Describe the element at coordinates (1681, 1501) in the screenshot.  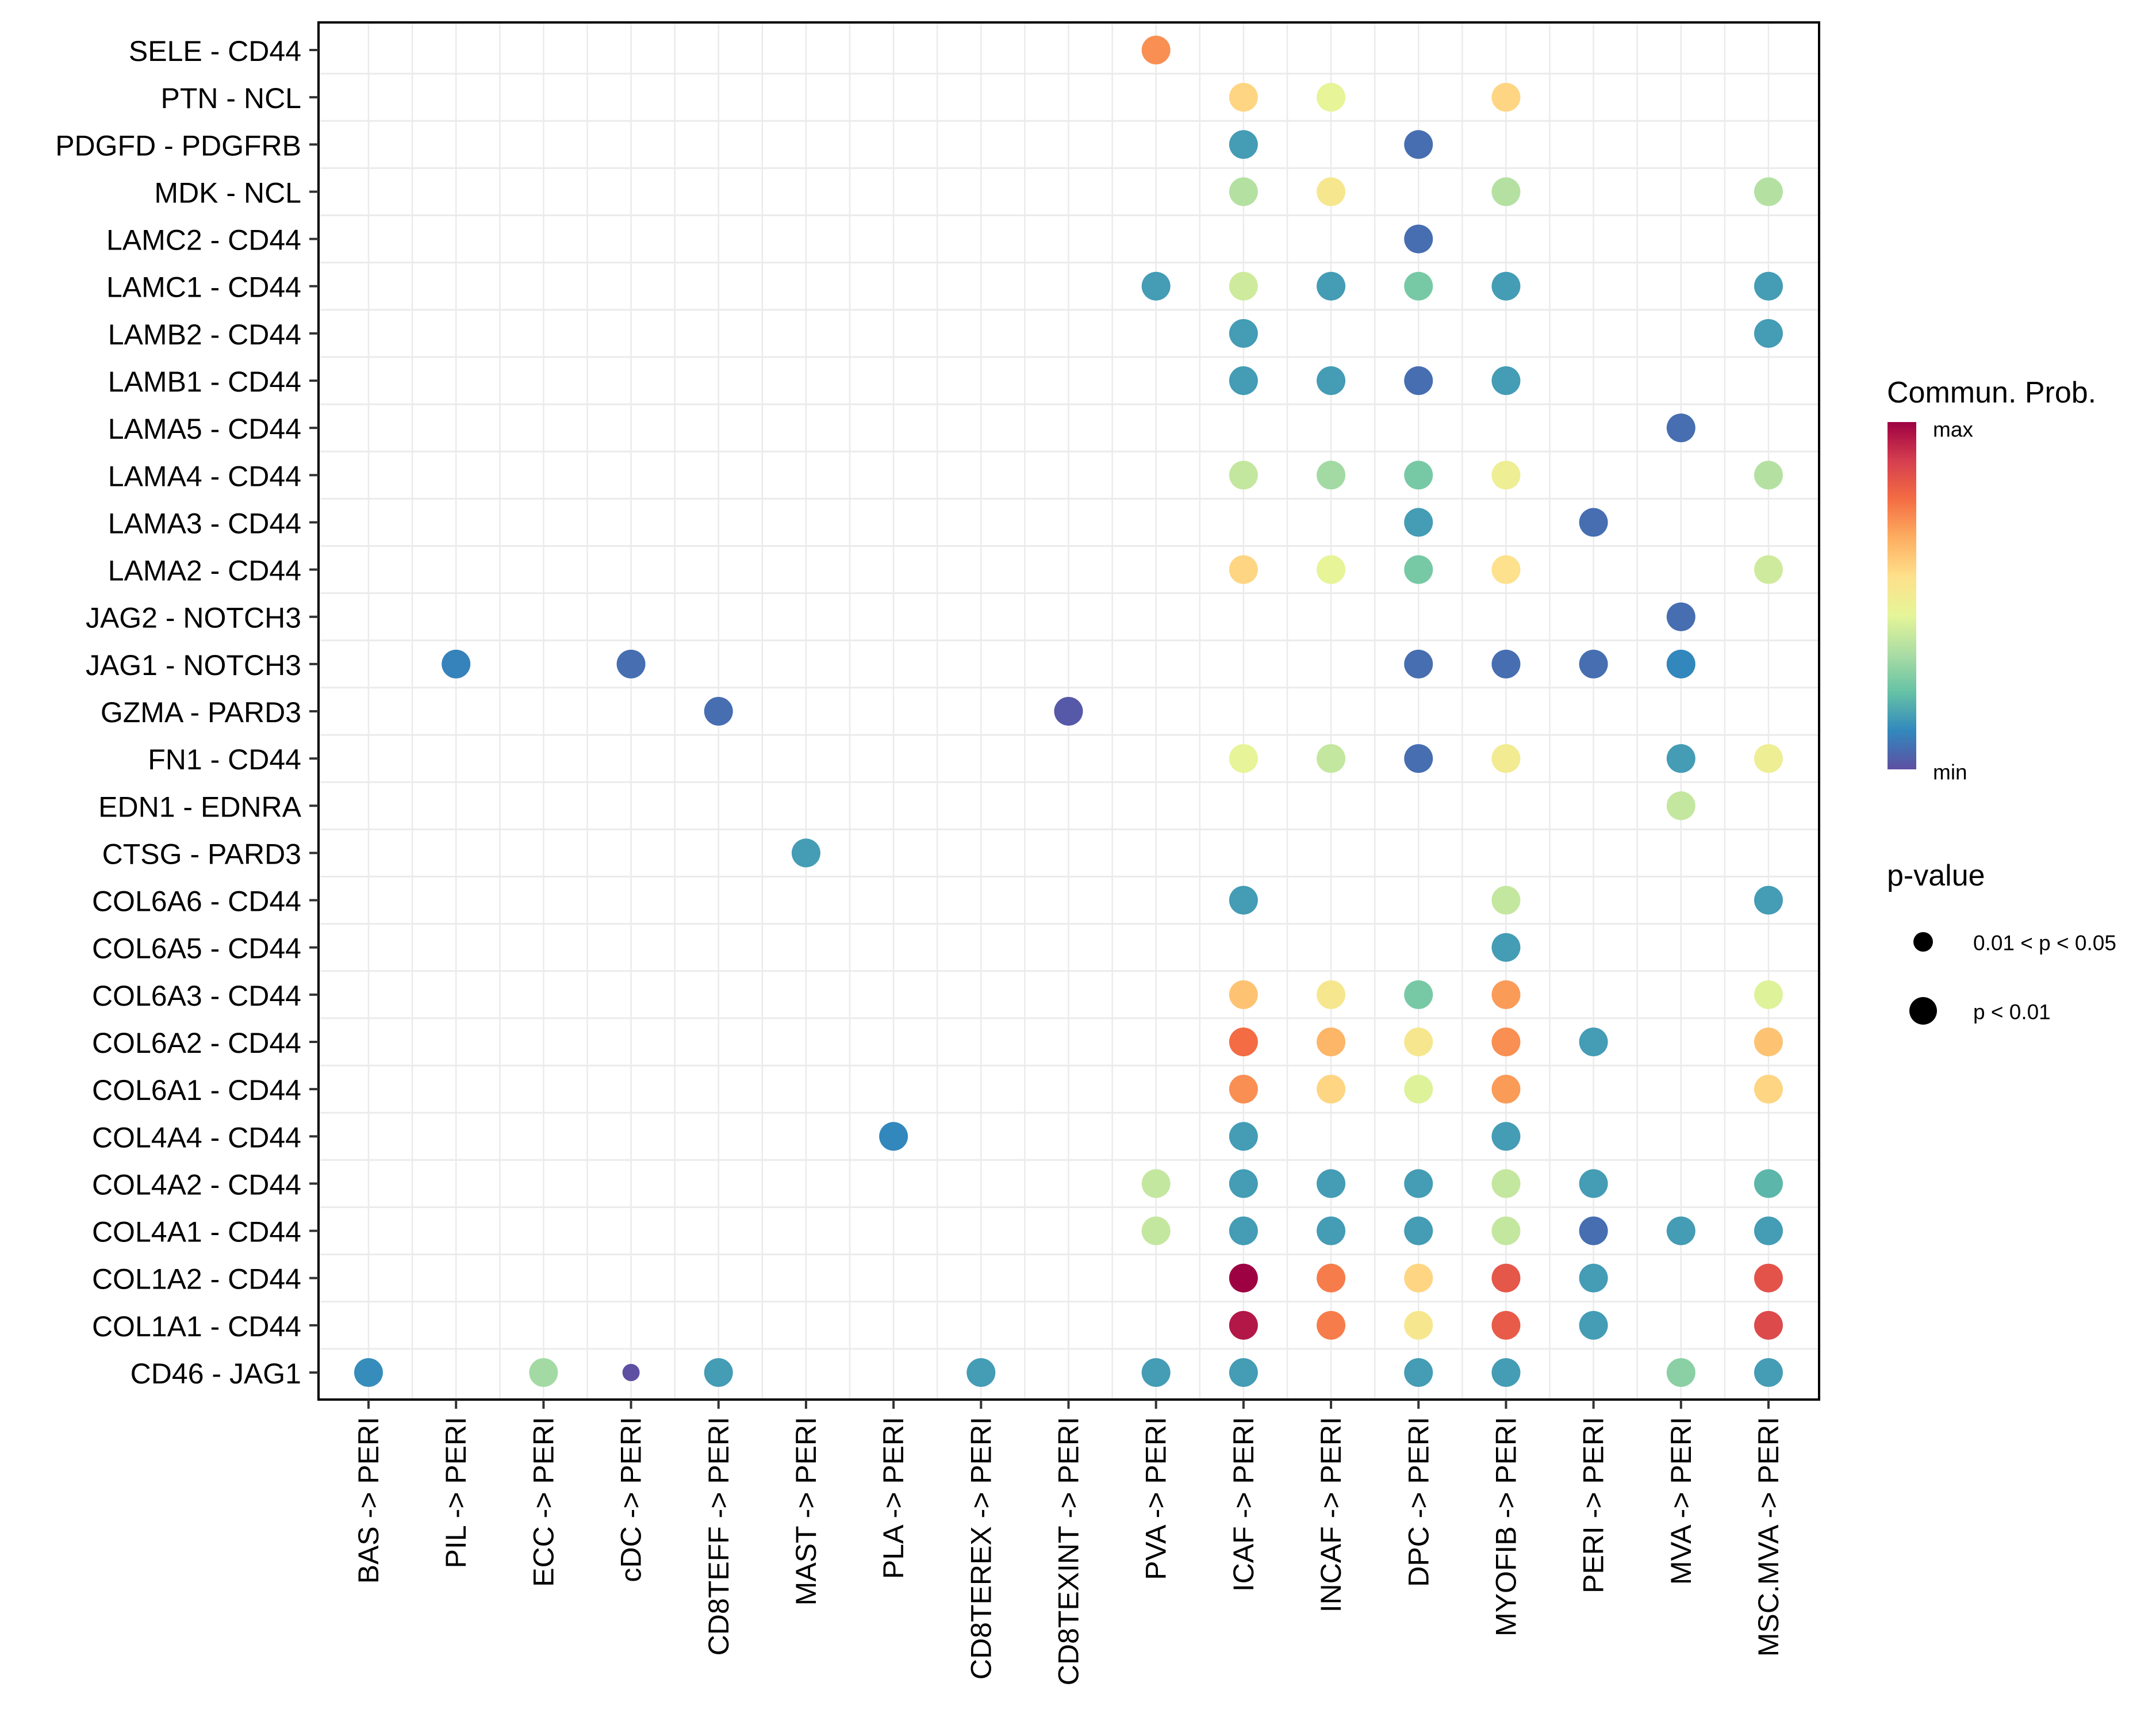
I see `x-tick-label: MVA -> PERI` at that location.